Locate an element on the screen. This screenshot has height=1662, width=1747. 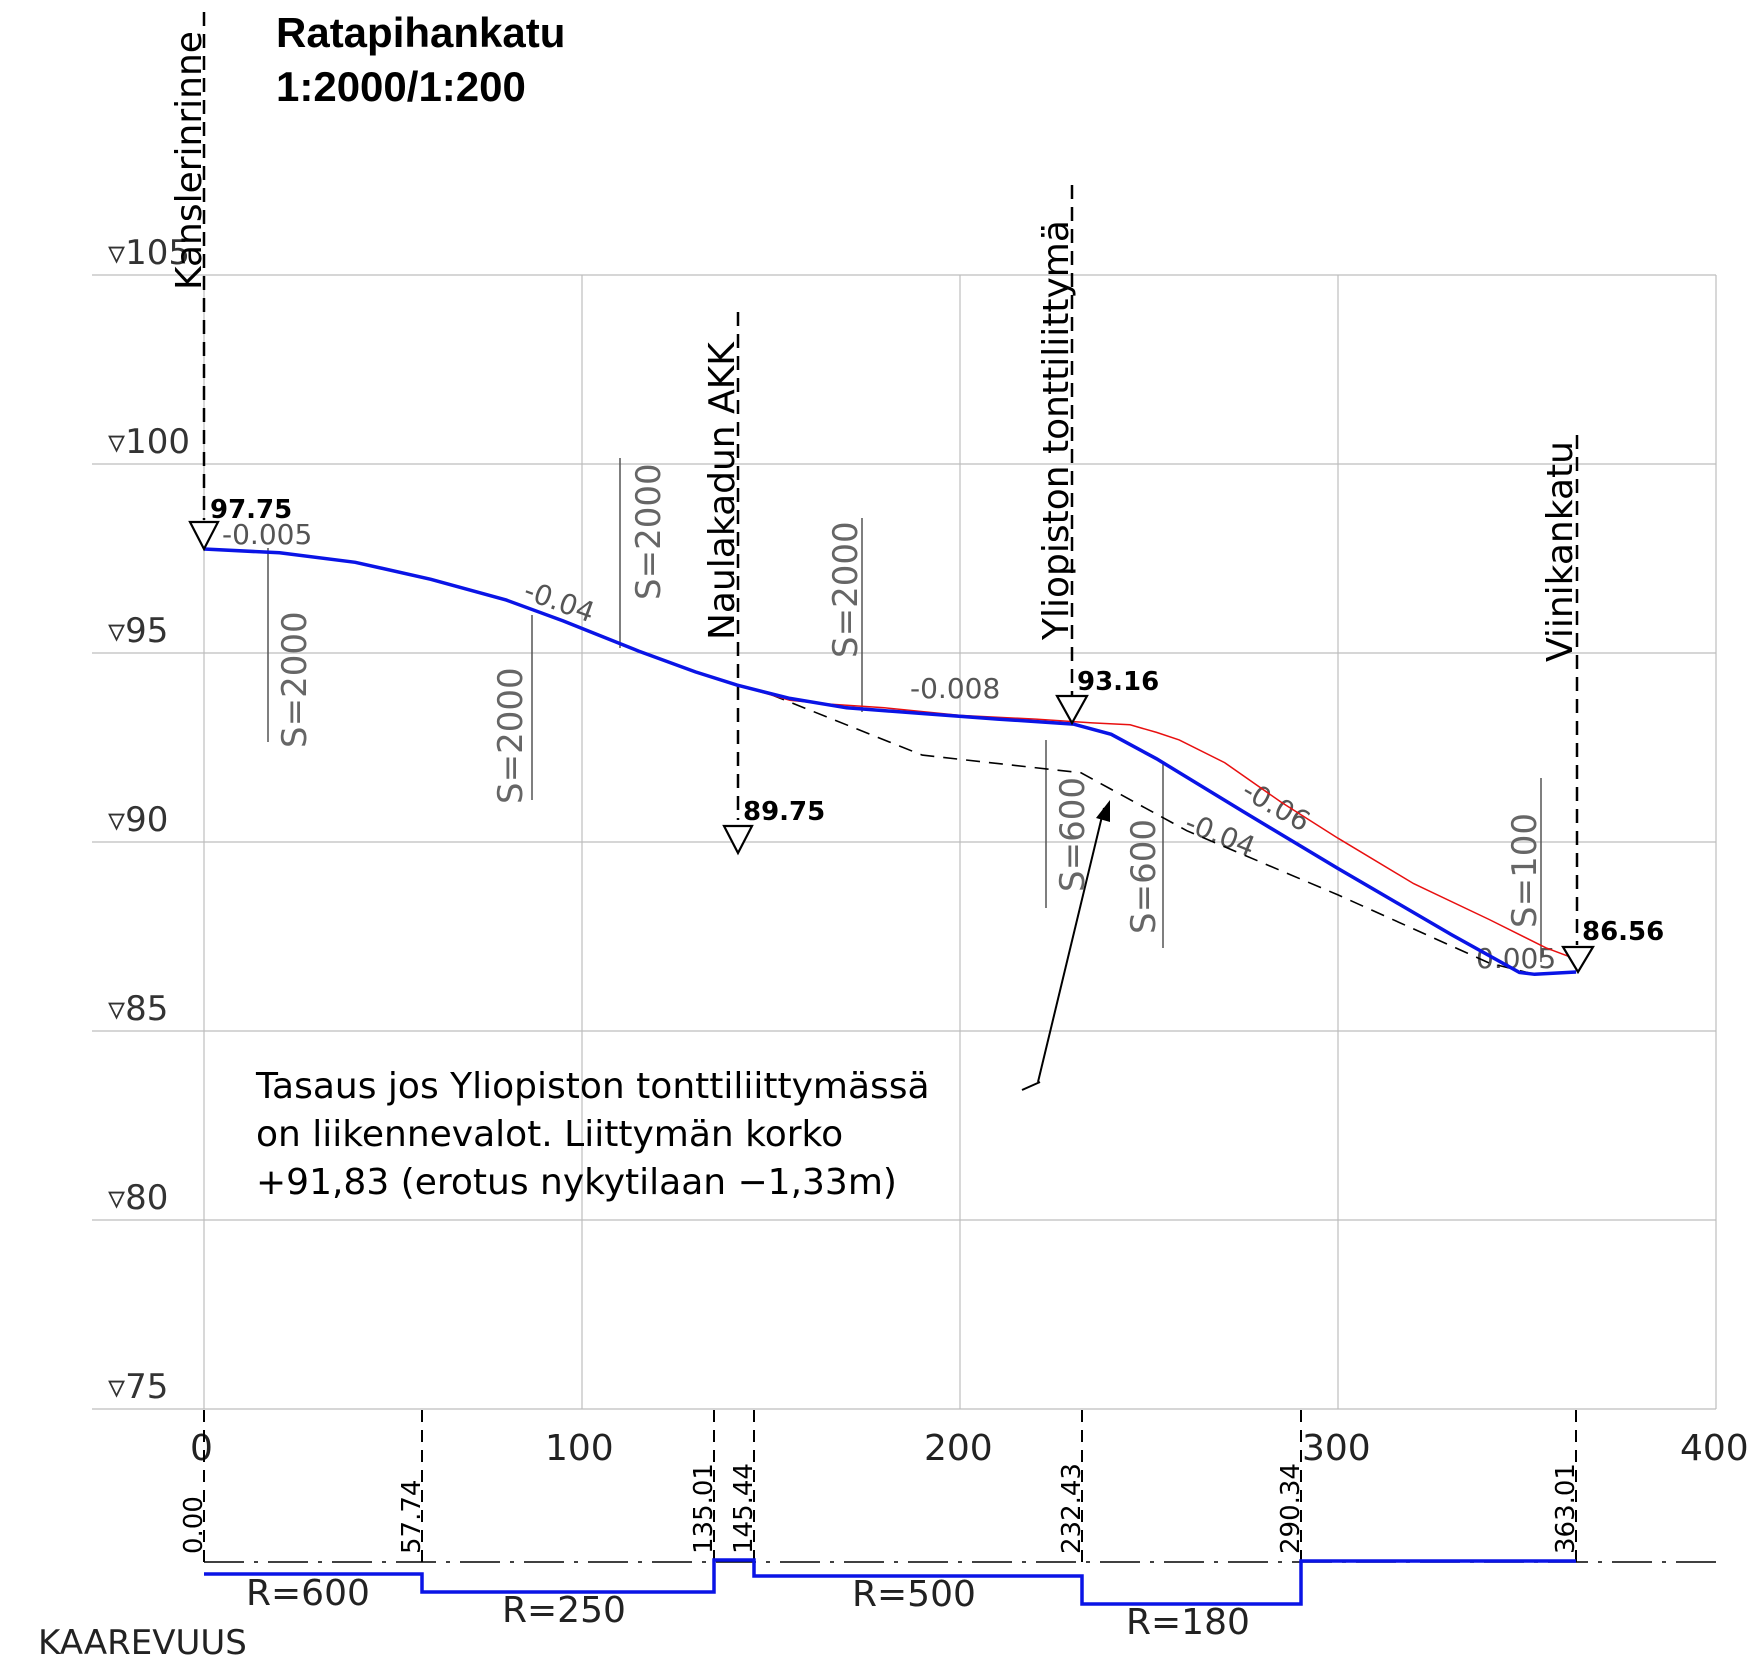
radius-label: R=500 is located at coordinates (914, 1594).